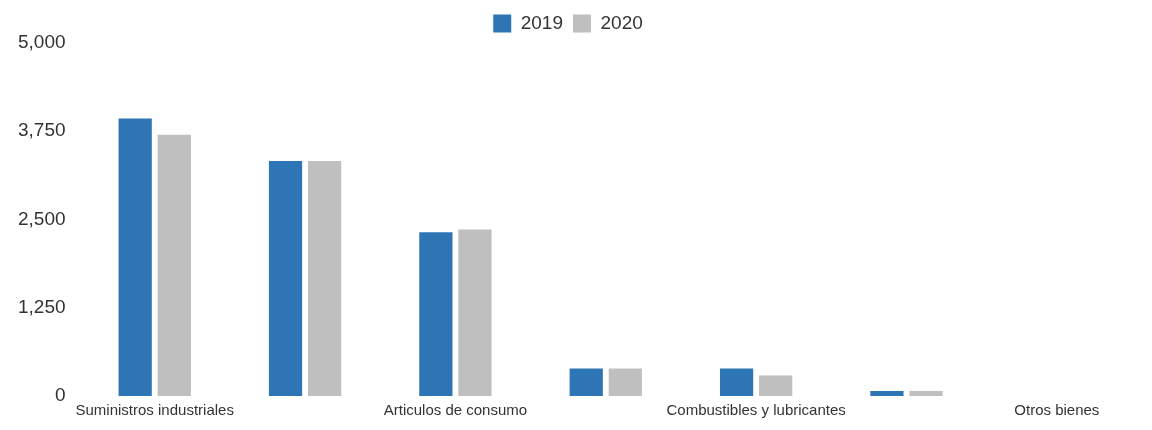  I want to click on y-tick-label: 1,250, so click(42, 306).